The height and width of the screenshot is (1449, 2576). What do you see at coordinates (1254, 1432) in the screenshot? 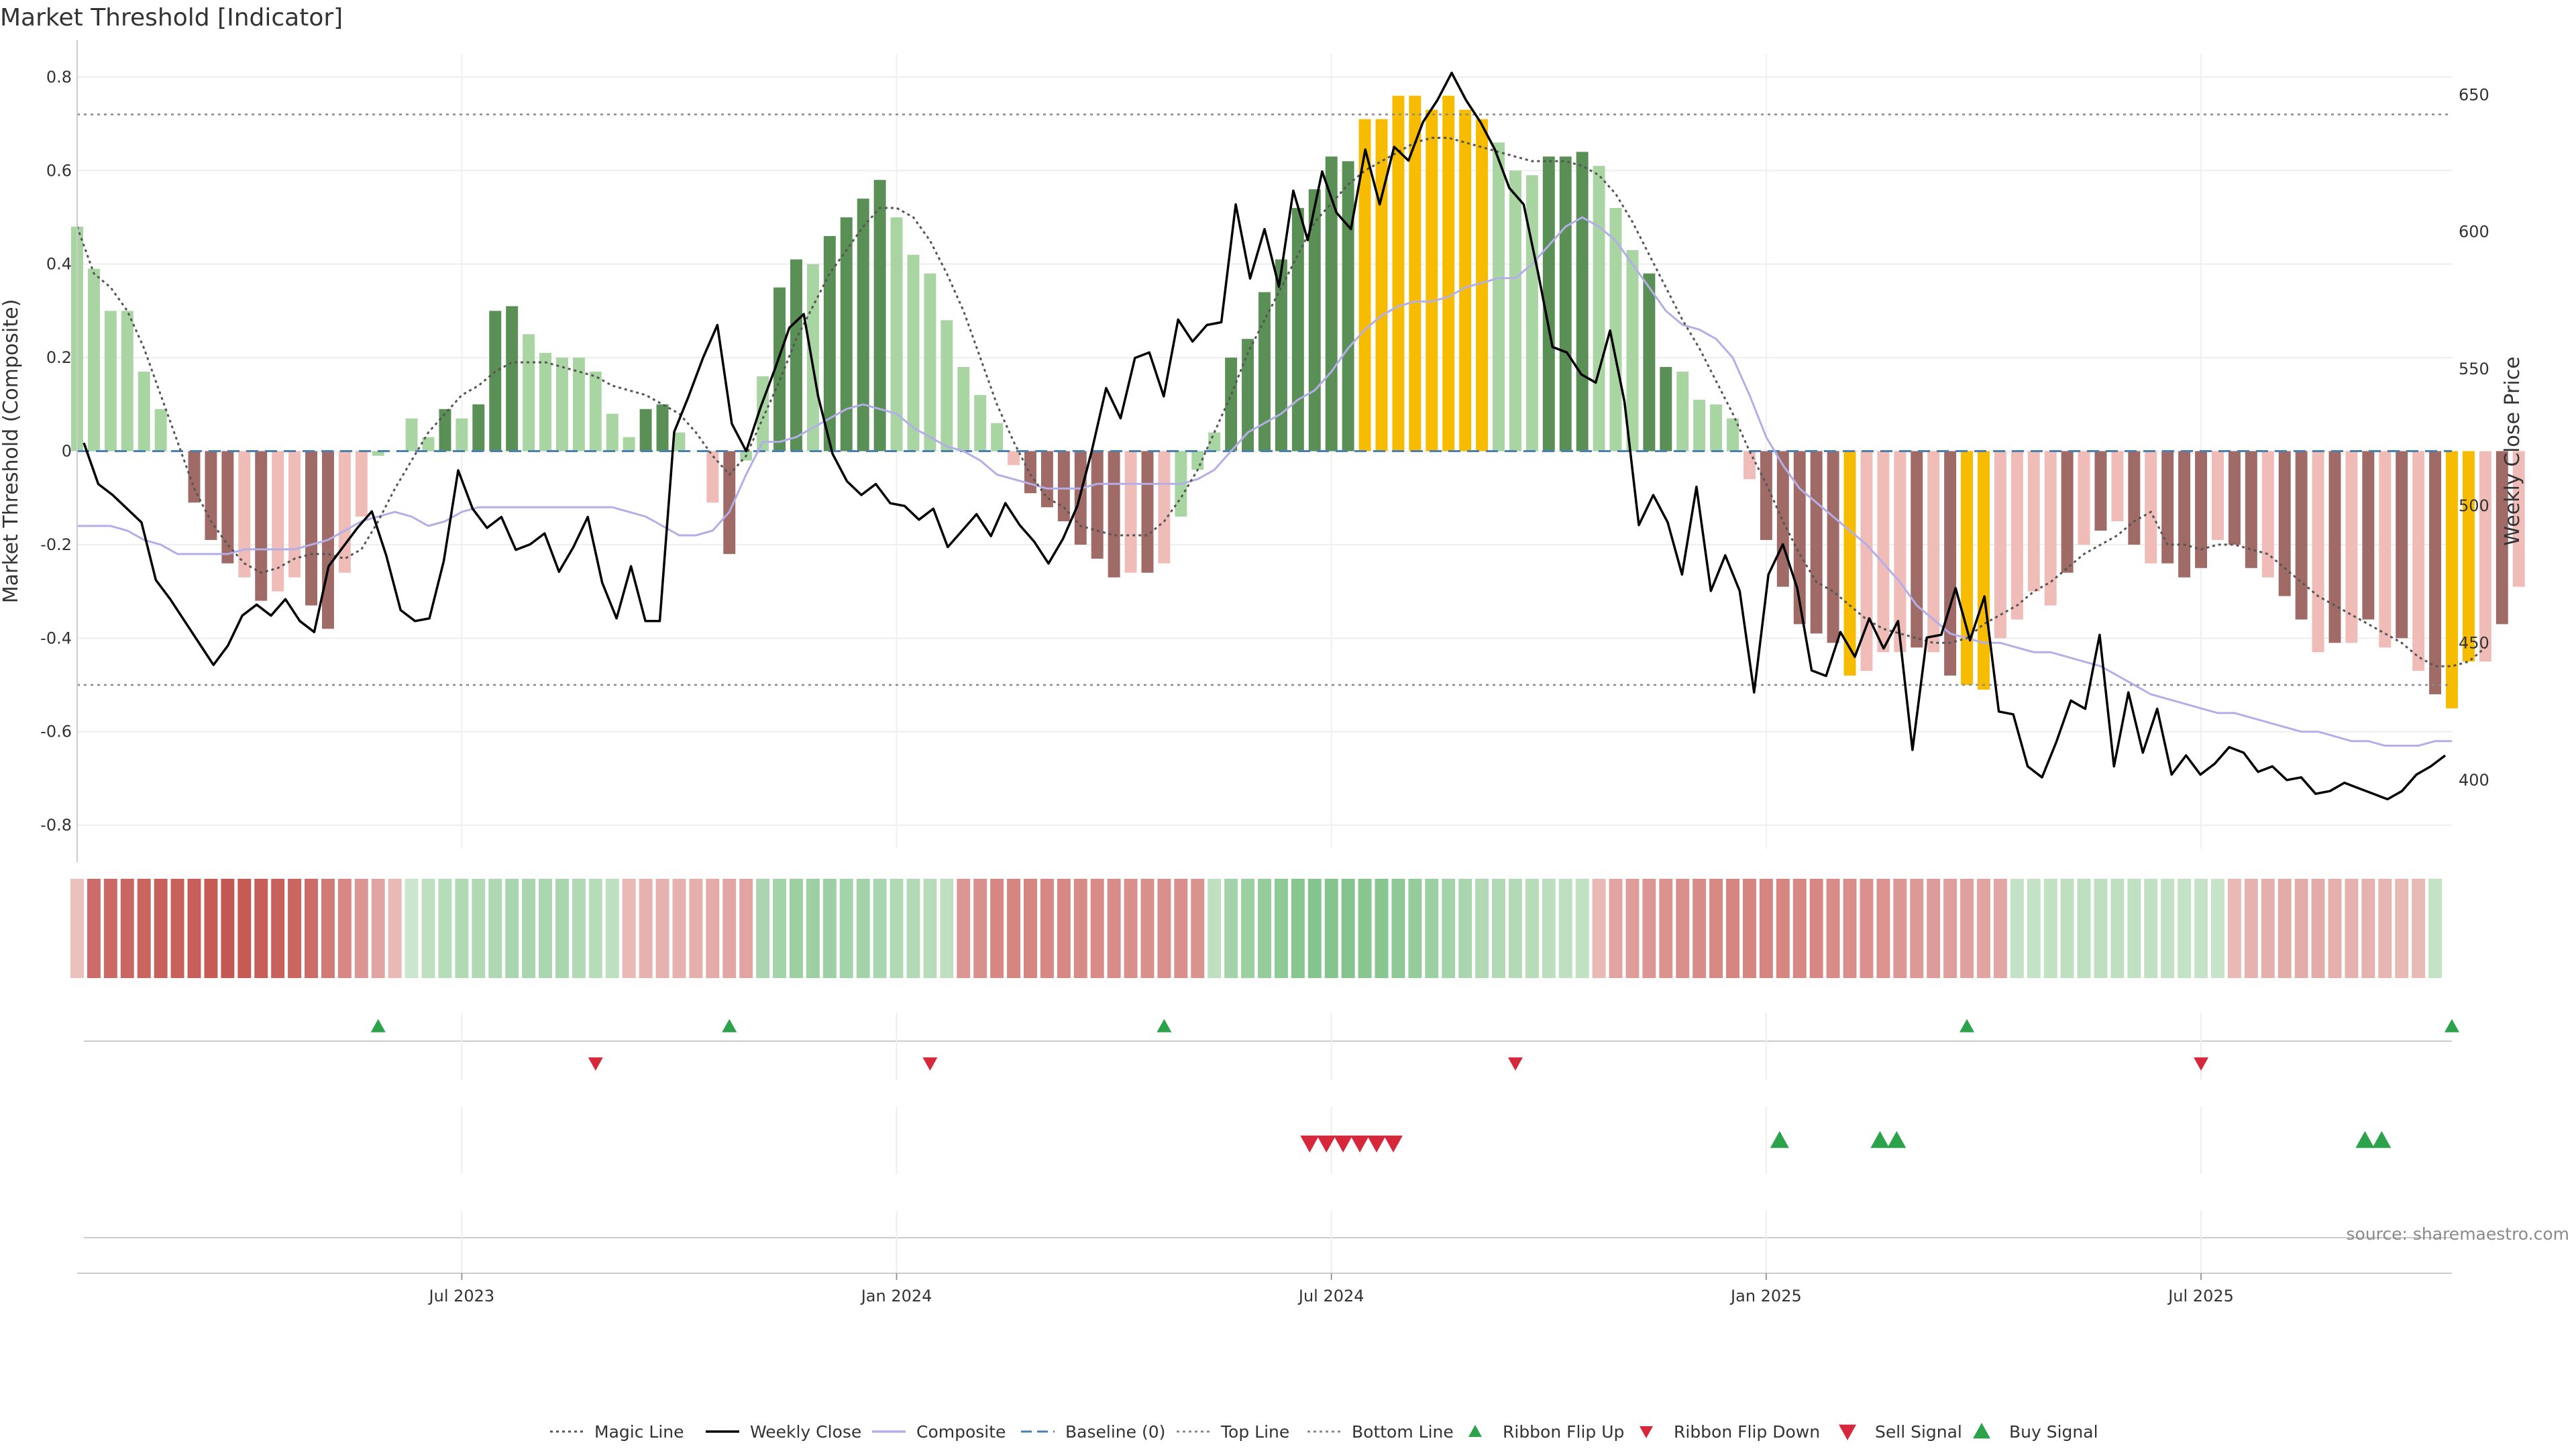
I see `legend-label: Top Line` at bounding box center [1254, 1432].